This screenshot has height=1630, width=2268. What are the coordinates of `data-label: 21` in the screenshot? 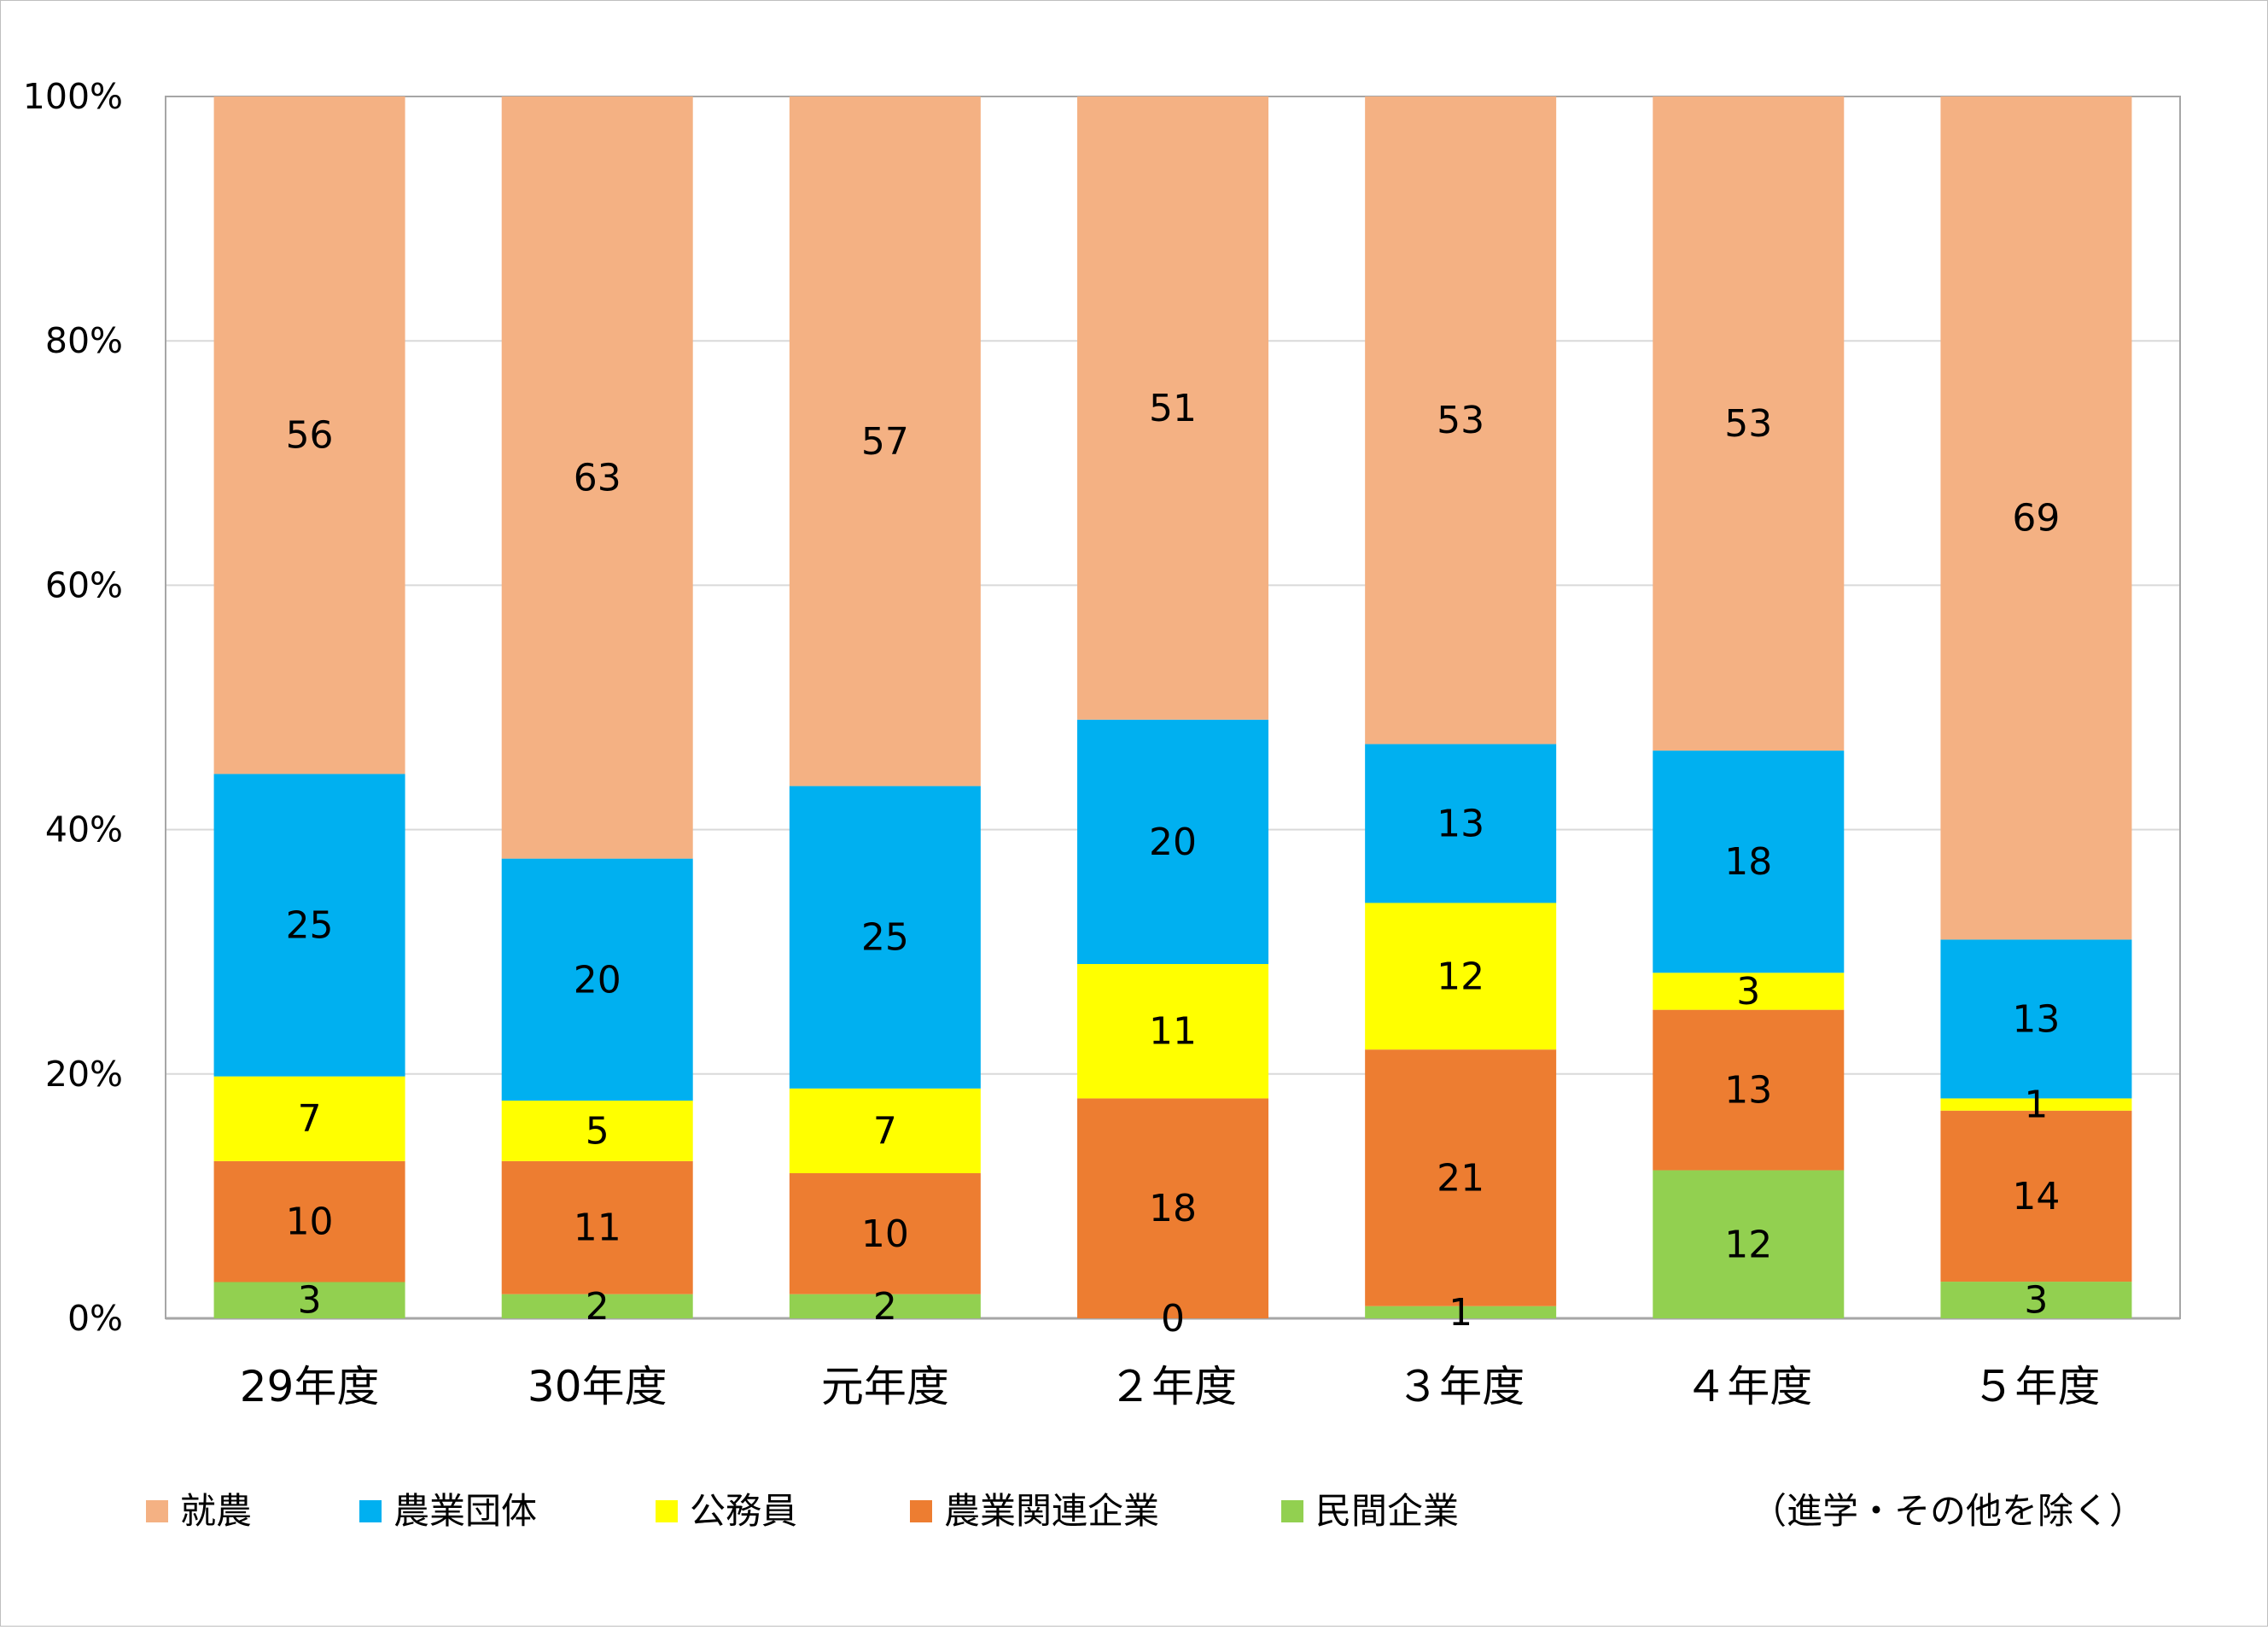 It's located at (1460, 1178).